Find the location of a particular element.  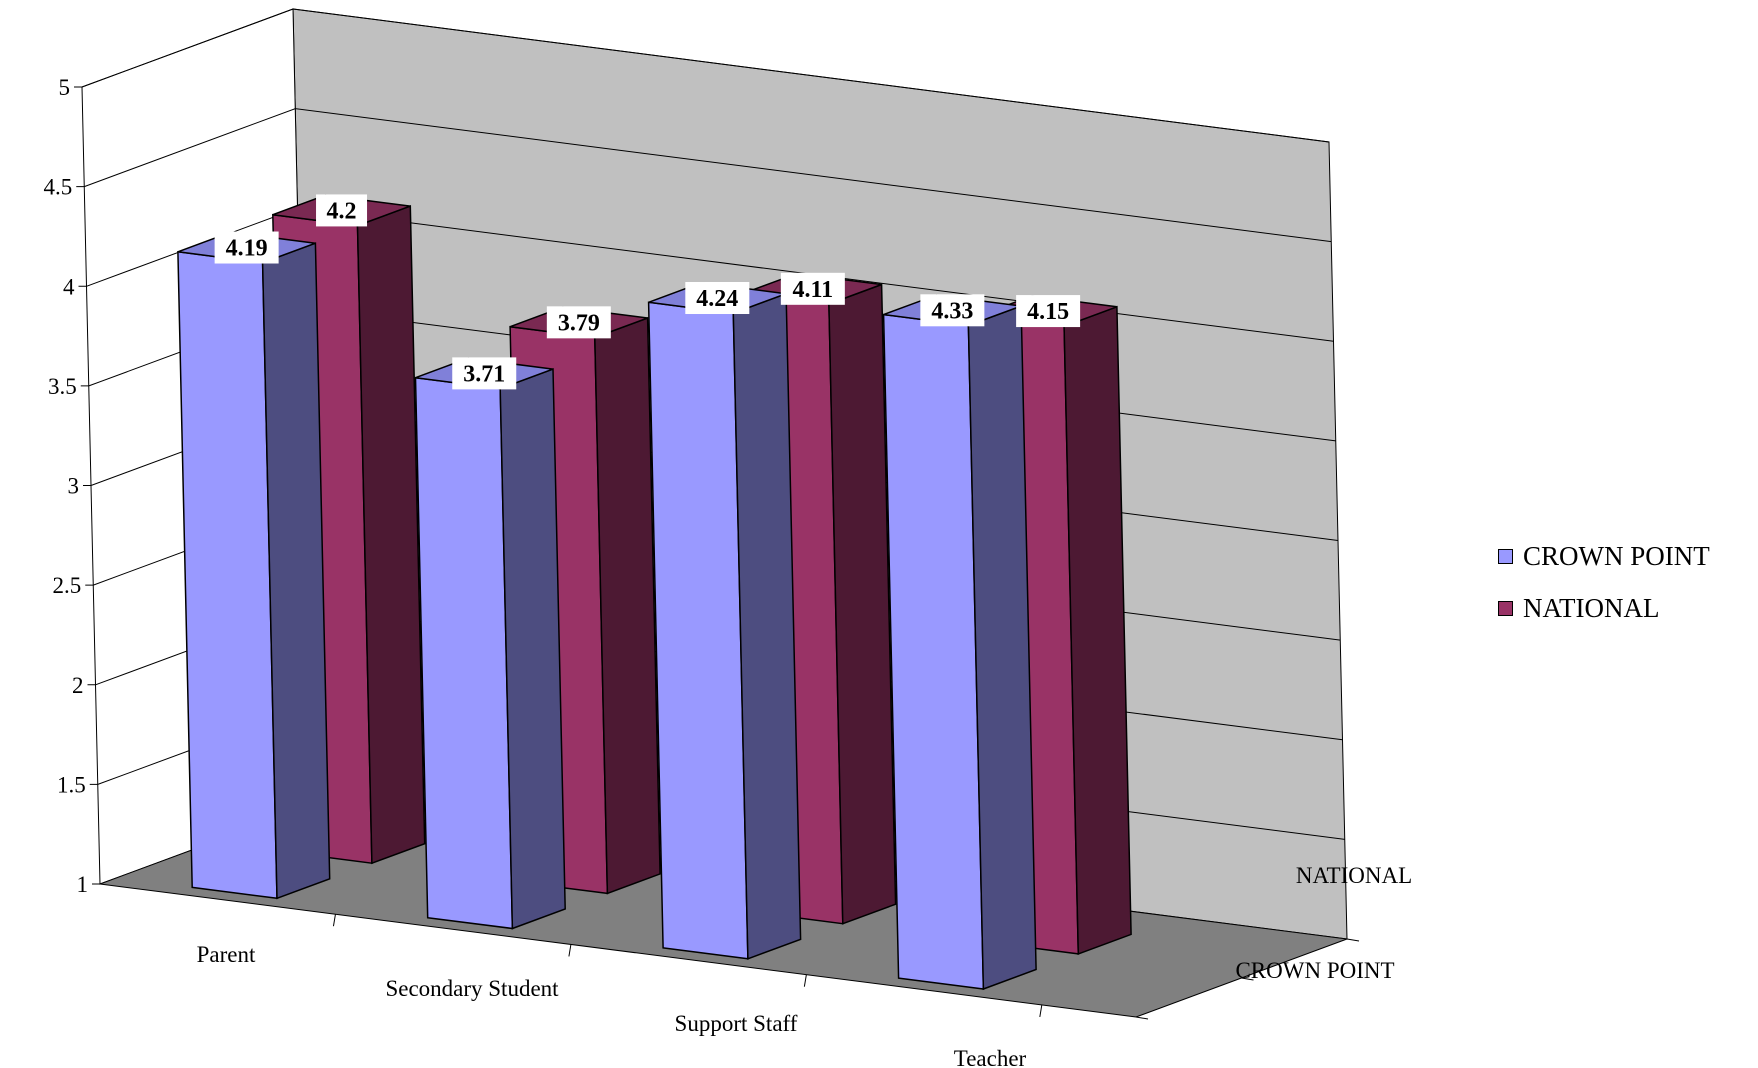

legend-item-crown-point: CROWN POINT is located at coordinates (1604, 556).